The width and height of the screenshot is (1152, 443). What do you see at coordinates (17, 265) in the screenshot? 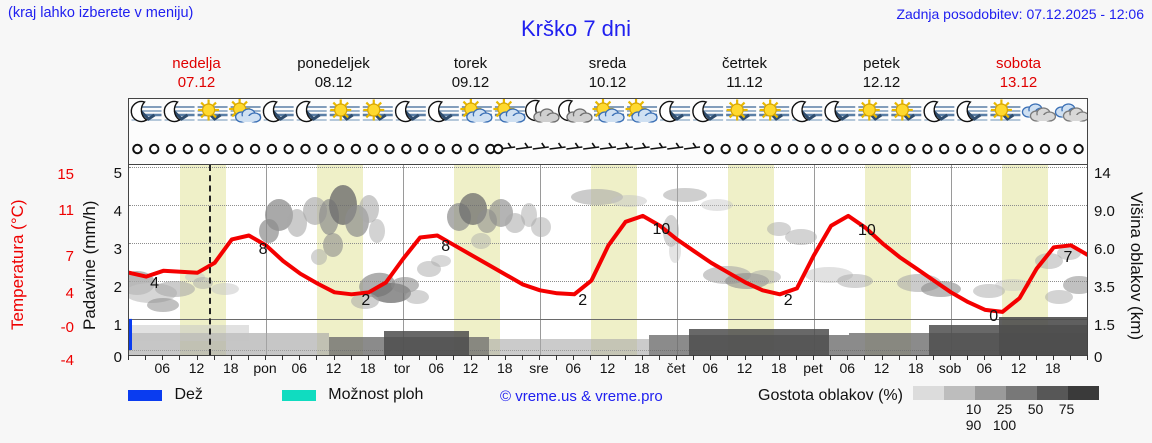
I see `temperature-axis-title: Temperatura (°C)` at bounding box center [17, 265].